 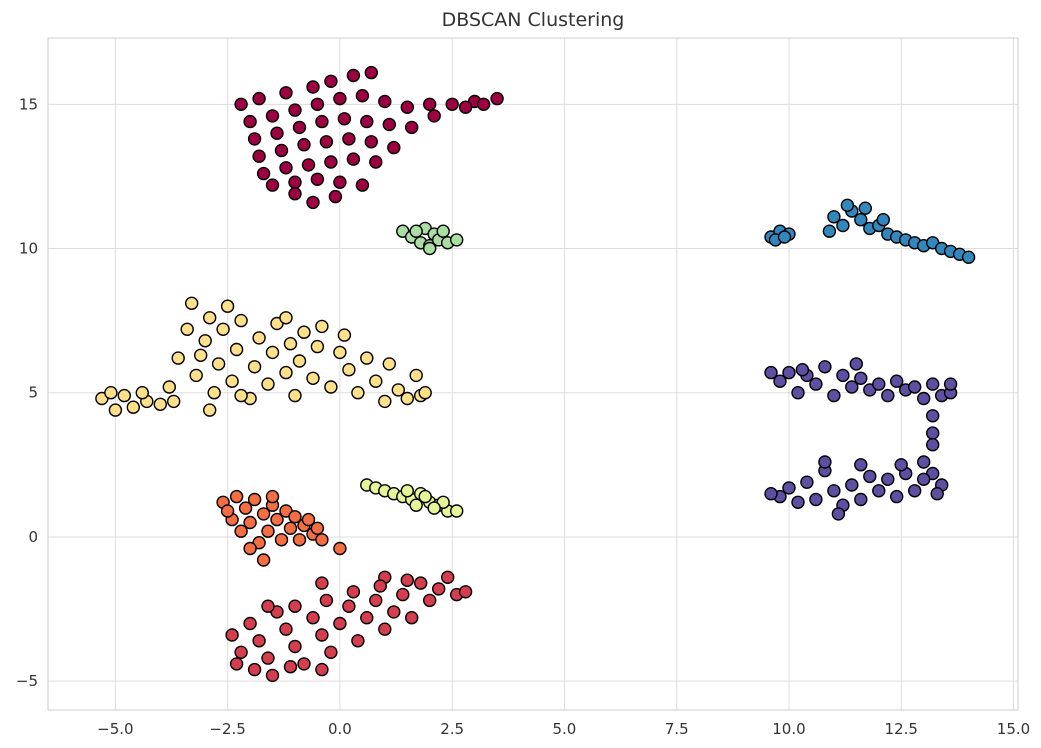 What do you see at coordinates (901, 729) in the screenshot?
I see `x-tick-label: 12.5` at bounding box center [901, 729].